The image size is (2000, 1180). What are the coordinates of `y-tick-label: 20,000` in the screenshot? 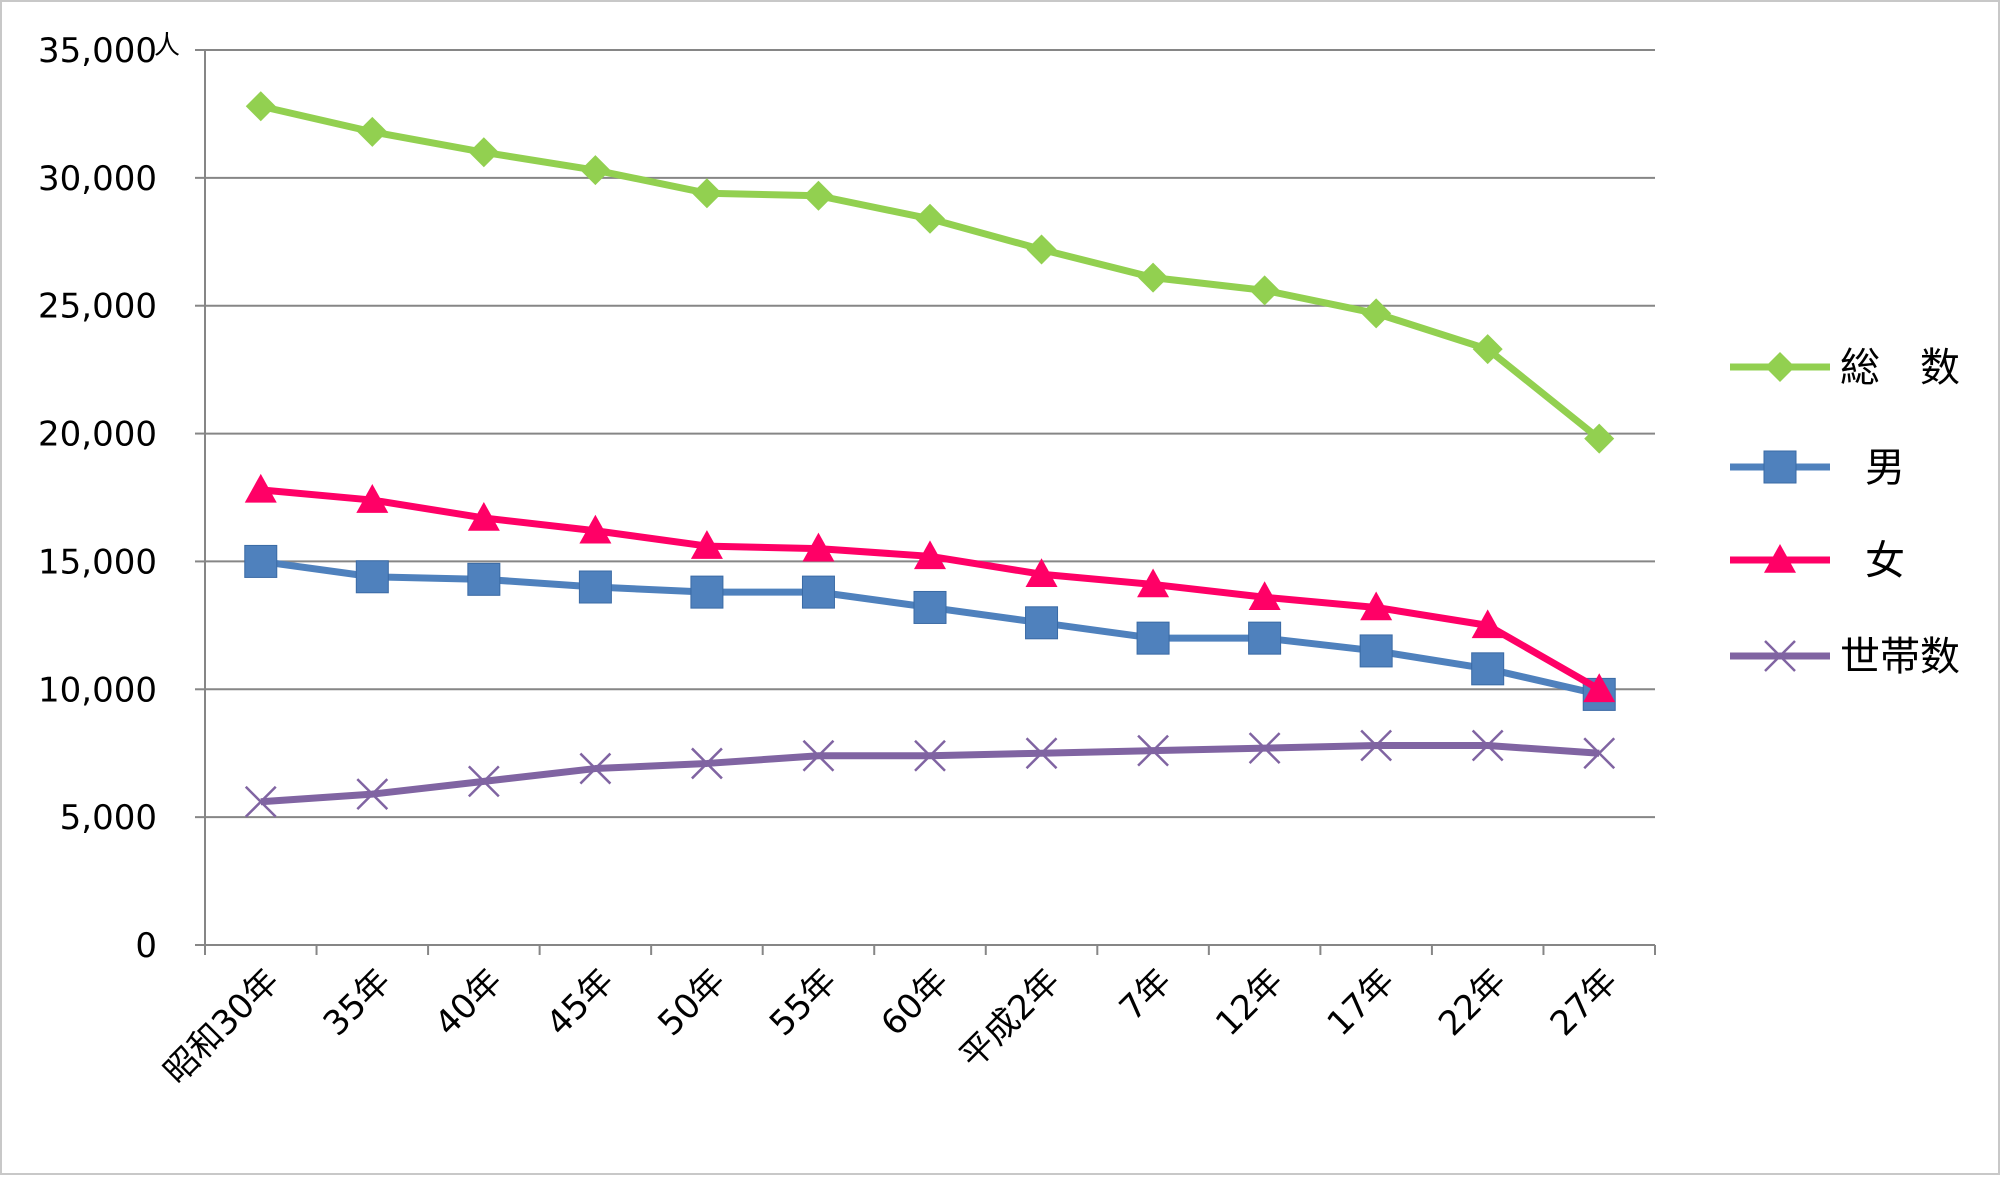 It's located at (97, 435).